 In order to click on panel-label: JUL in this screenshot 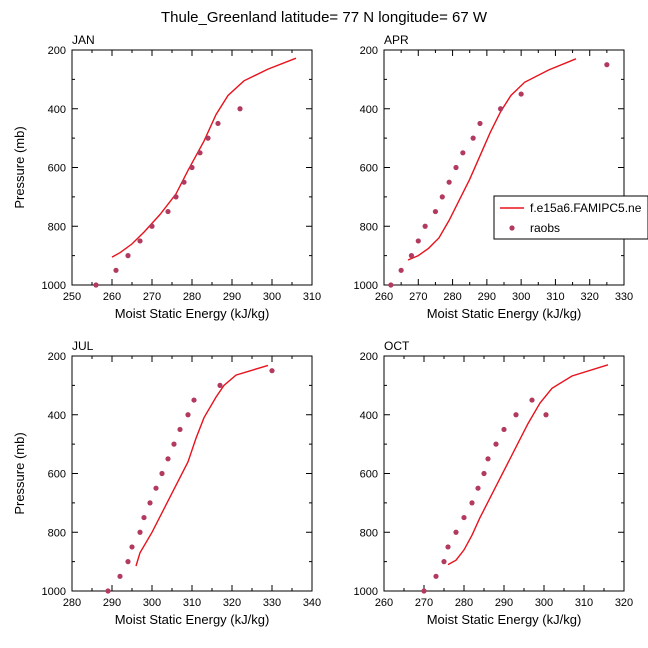, I will do `click(83, 346)`.